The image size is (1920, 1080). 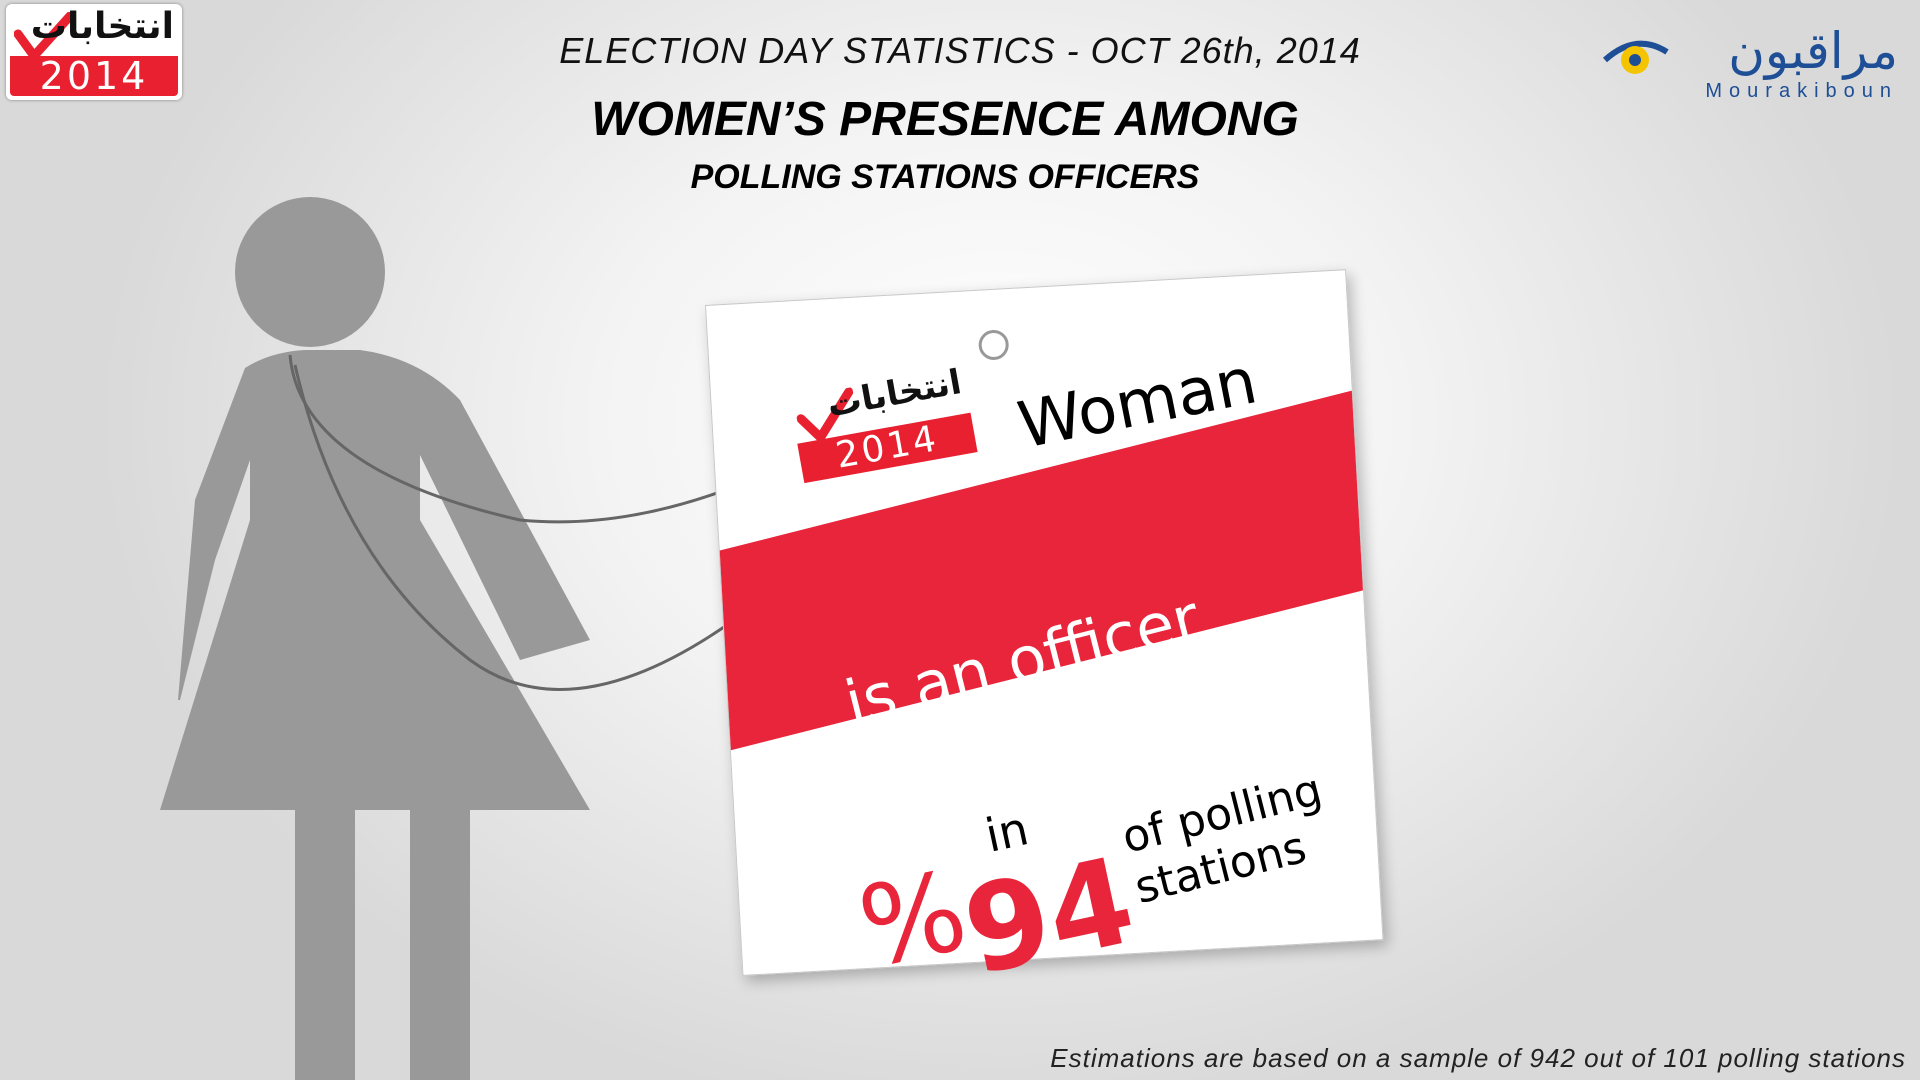 I want to click on eye-icon, so click(x=1635, y=57).